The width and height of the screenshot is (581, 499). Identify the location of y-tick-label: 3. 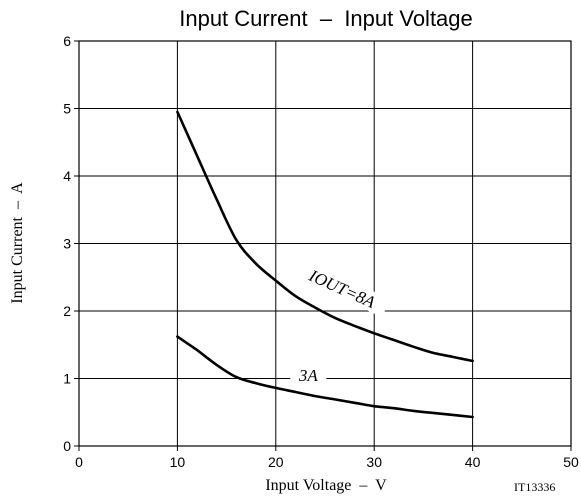
(67, 244).